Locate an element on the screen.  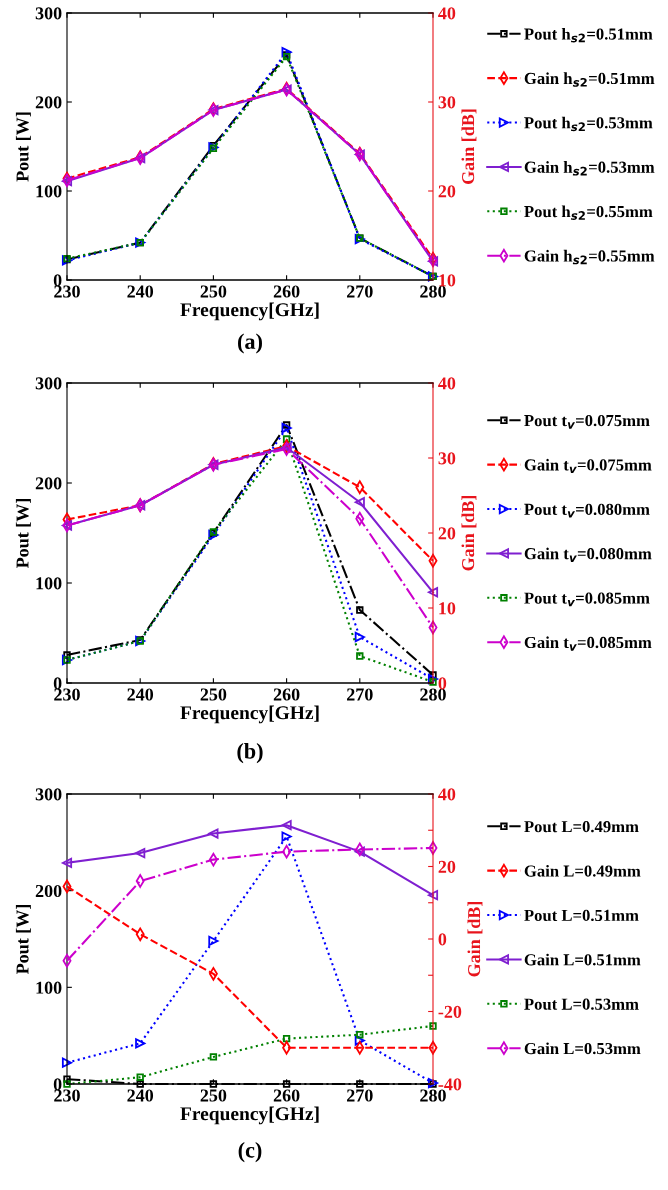
legend-label: Pout h$_{s2}$=0.51mm is located at coordinates (588, 35).